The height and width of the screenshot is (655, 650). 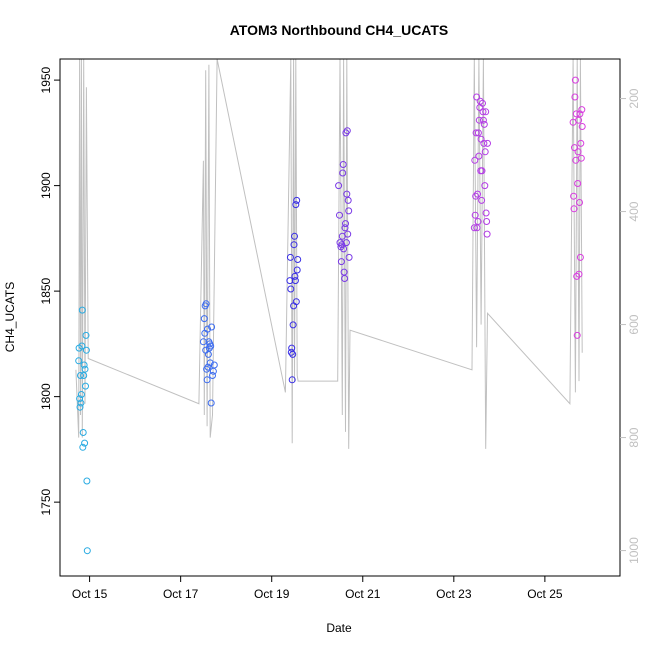 What do you see at coordinates (545, 594) in the screenshot?
I see `x-tick-label: Oct 25` at bounding box center [545, 594].